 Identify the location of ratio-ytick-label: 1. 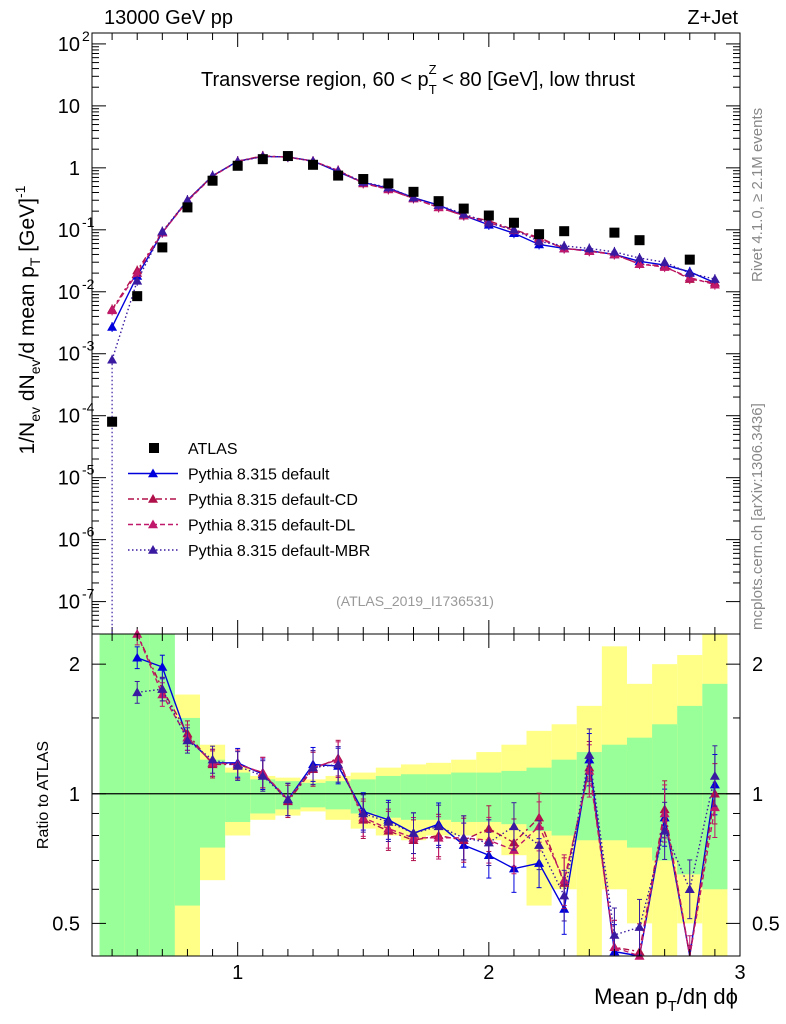
(74, 795).